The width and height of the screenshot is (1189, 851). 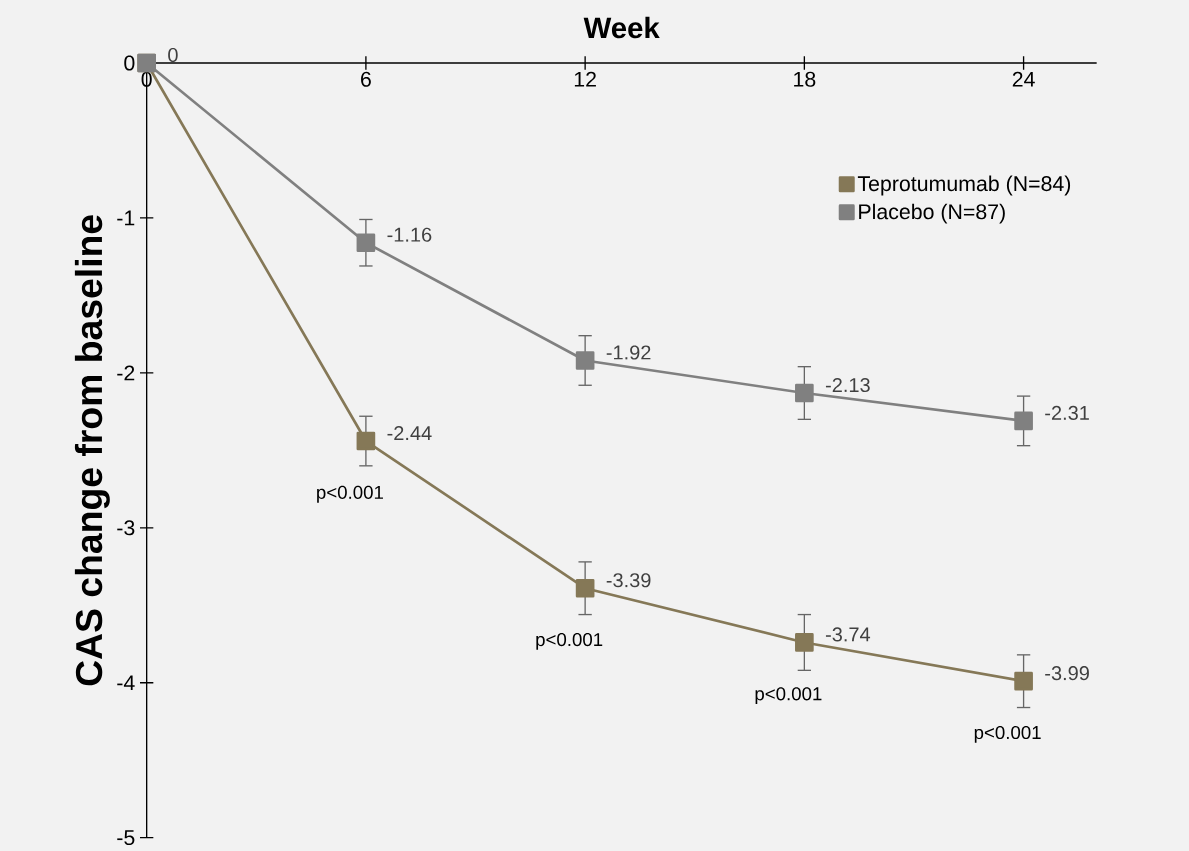 I want to click on y-tick-label: -3, so click(x=126, y=528).